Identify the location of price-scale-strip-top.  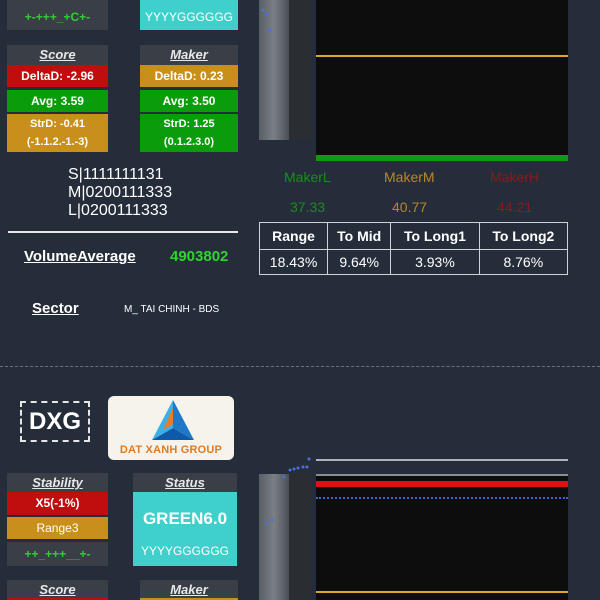
(274, 70).